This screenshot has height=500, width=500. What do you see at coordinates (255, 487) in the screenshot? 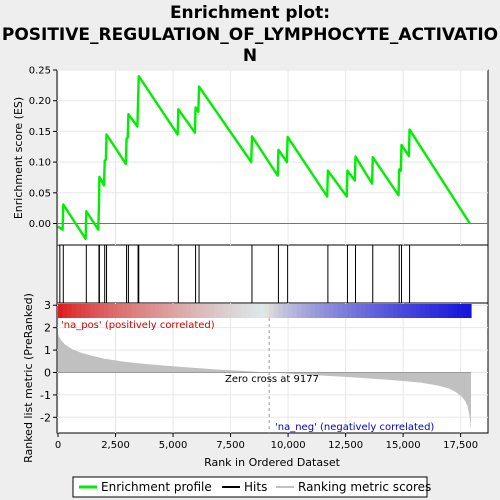
I see `legend-hits-label: Hits` at bounding box center [255, 487].